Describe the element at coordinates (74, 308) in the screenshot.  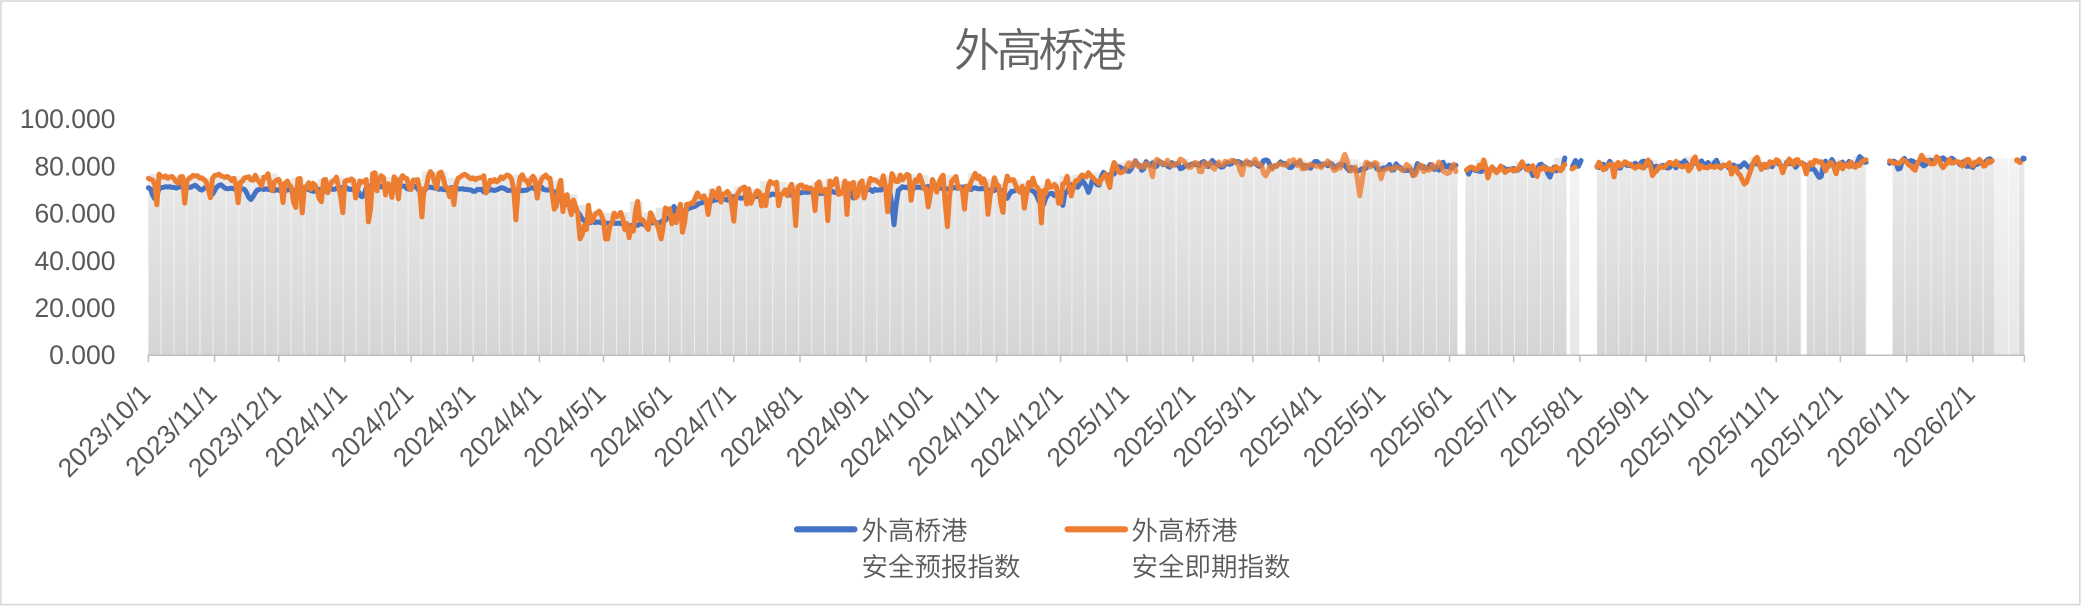
I see `svg-text: 20.000` at that location.